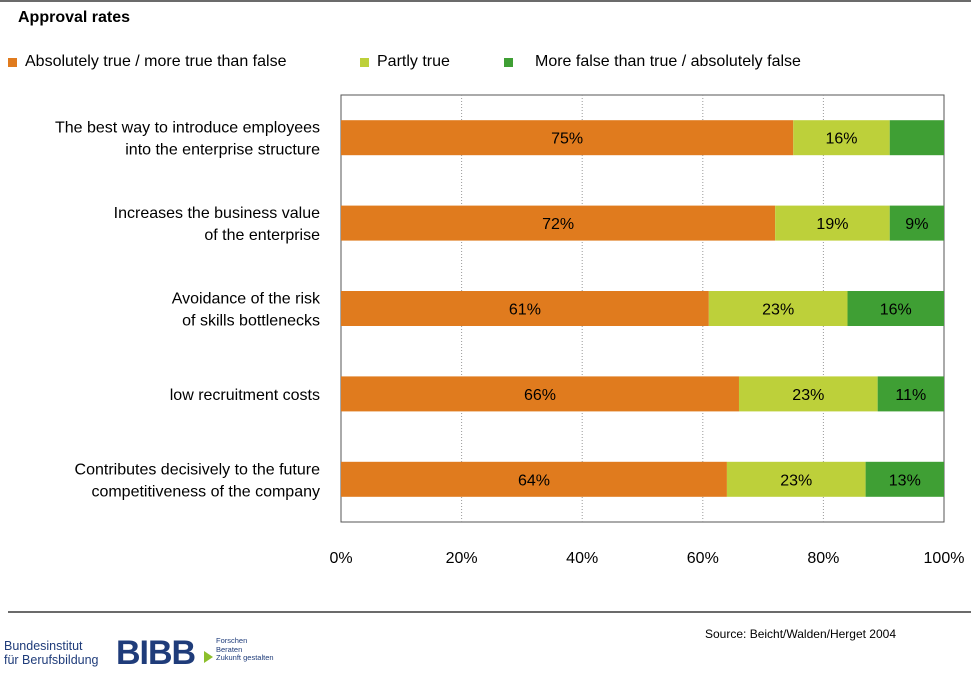 This screenshot has height=673, width=971. I want to click on data-label: 13%, so click(905, 480).